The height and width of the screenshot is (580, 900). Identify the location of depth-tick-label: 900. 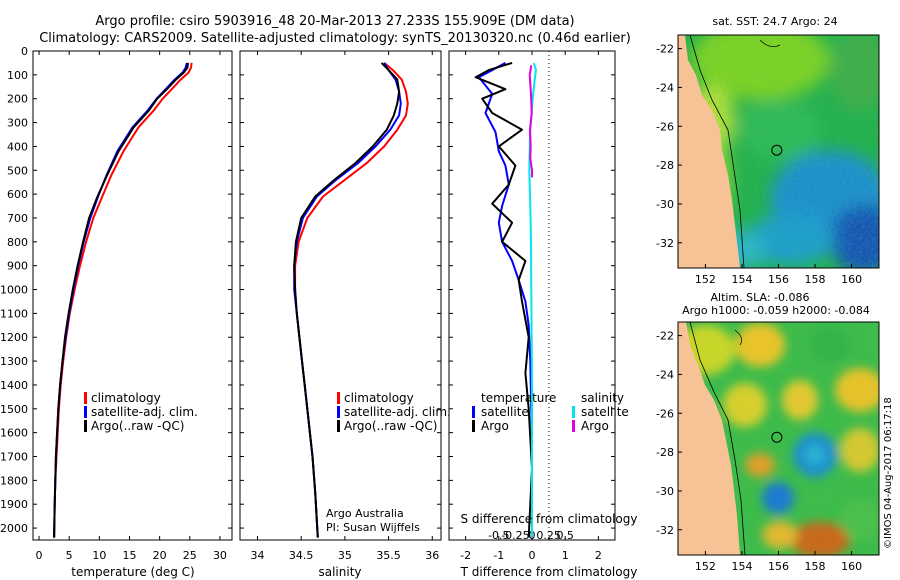
(17, 266).